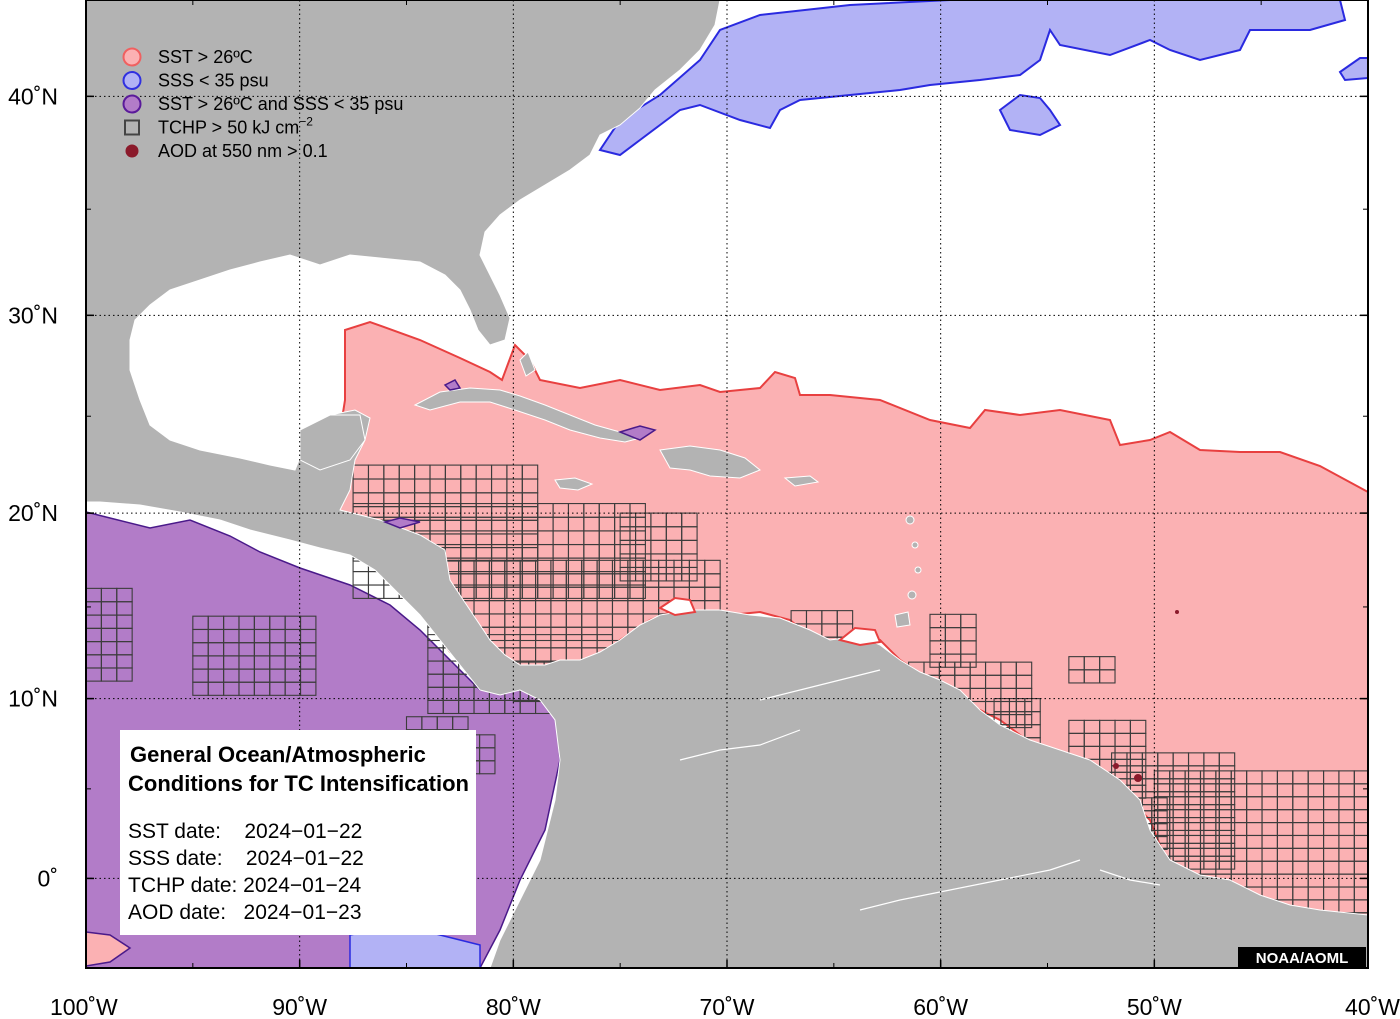 This screenshot has height=1019, width=1400. Describe the element at coordinates (306, 122) in the screenshot. I see `legend-superscript: −2` at that location.